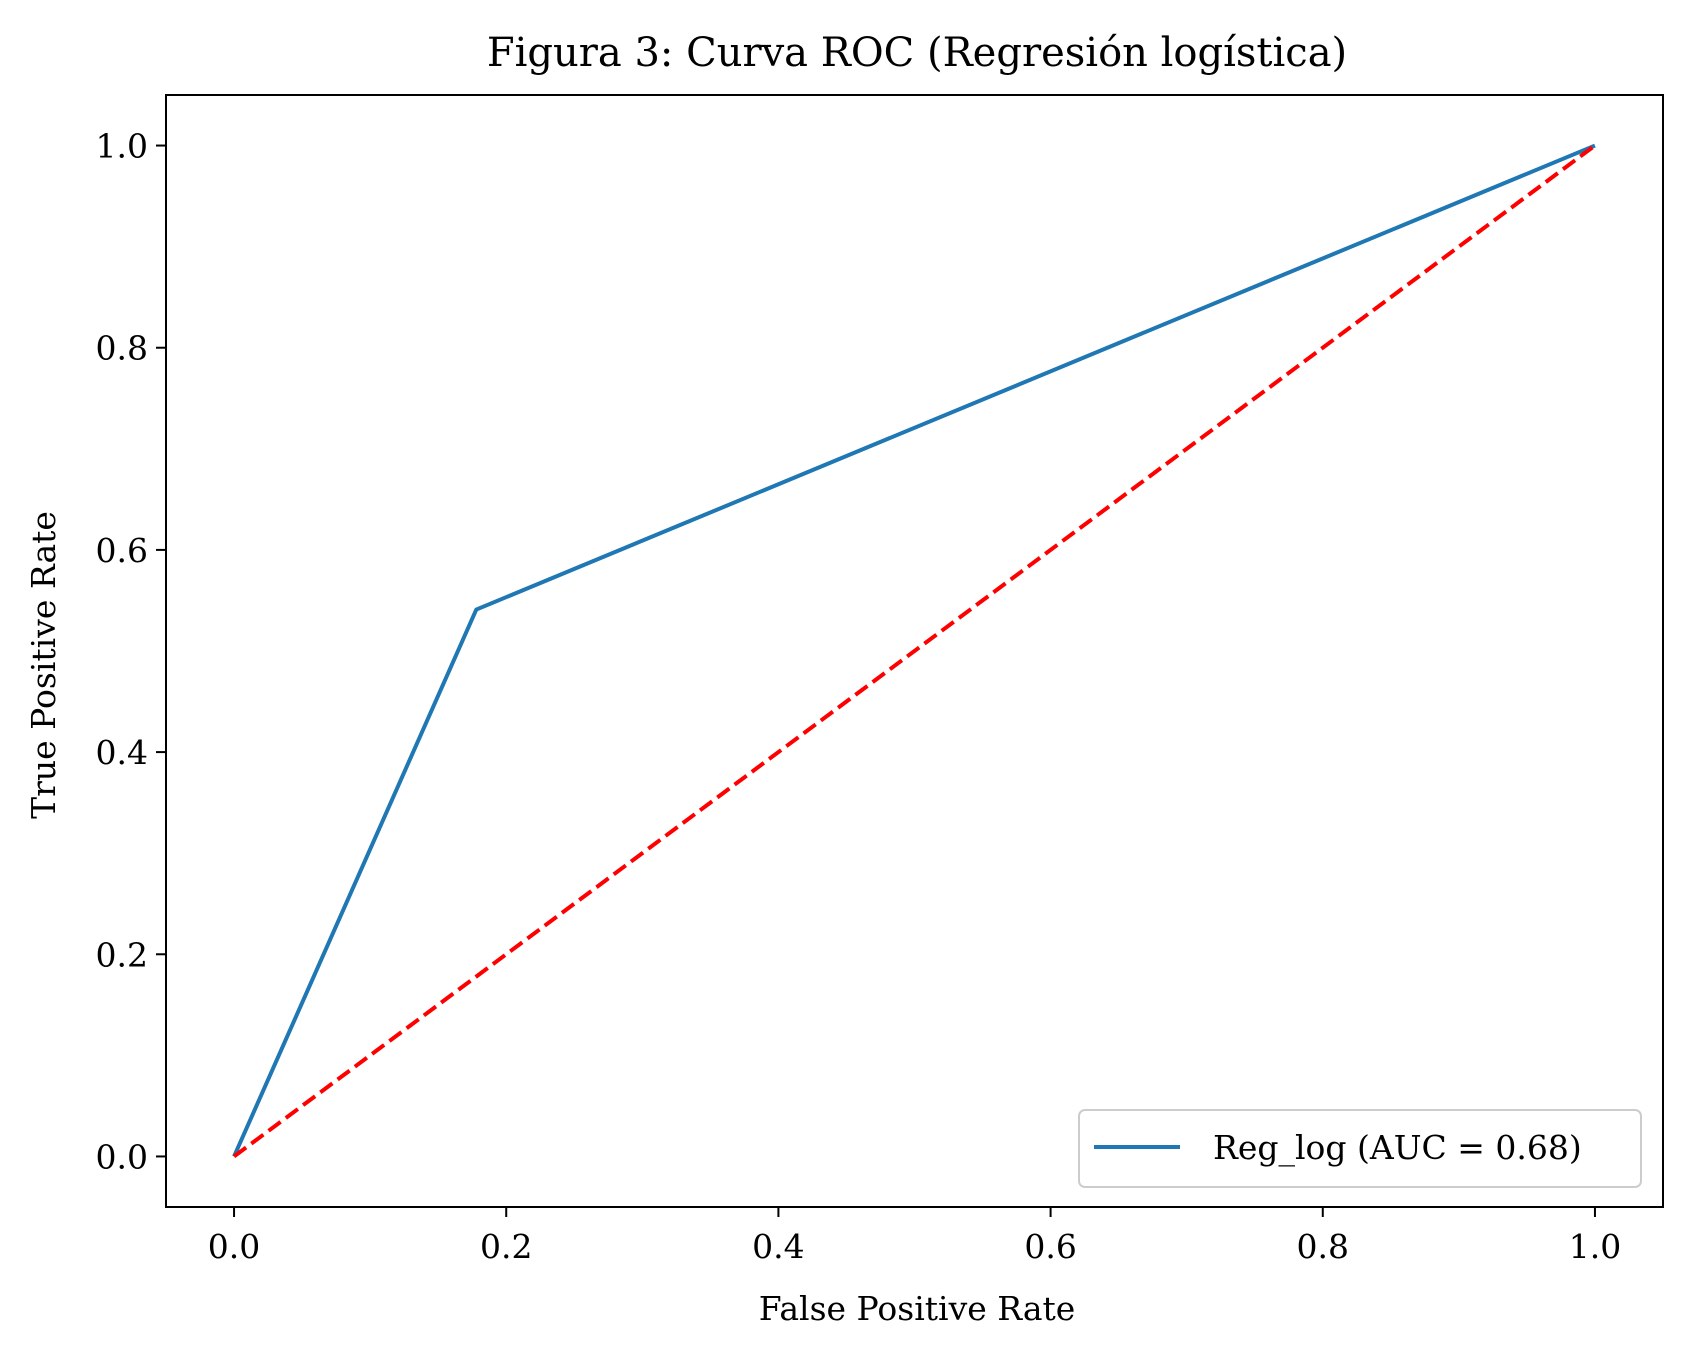  I want to click on x-axis-label: False Positive Rate, so click(917, 1308).